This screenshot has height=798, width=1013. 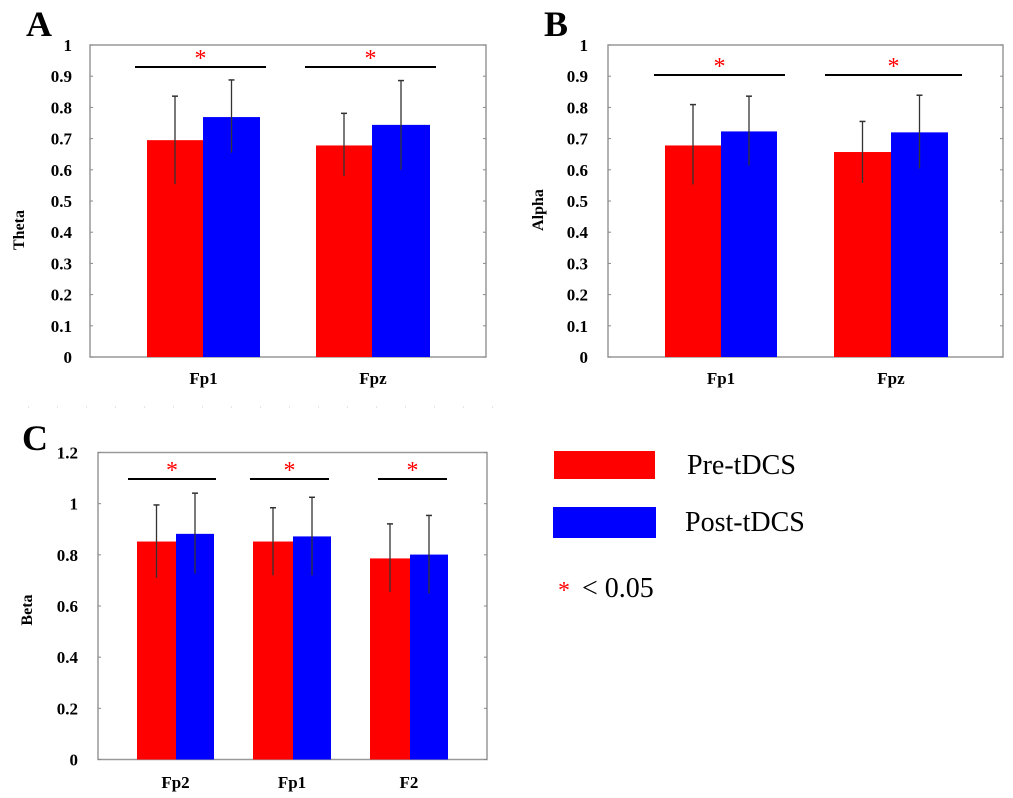 I want to click on legend-label-post: Post-tDCS, so click(x=745, y=522).